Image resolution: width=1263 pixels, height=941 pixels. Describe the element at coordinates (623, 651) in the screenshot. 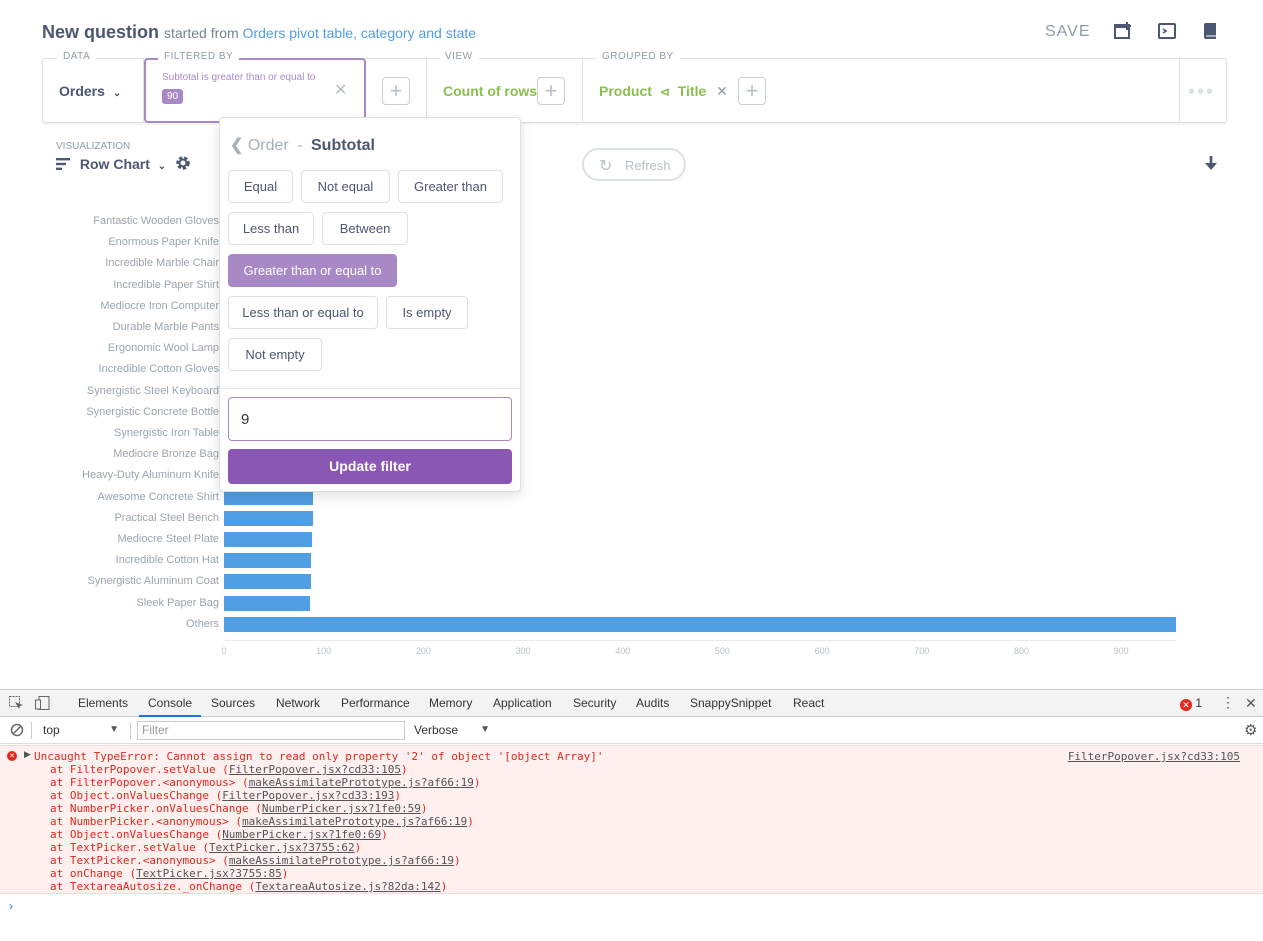

I see `x-tick-label: 400` at that location.